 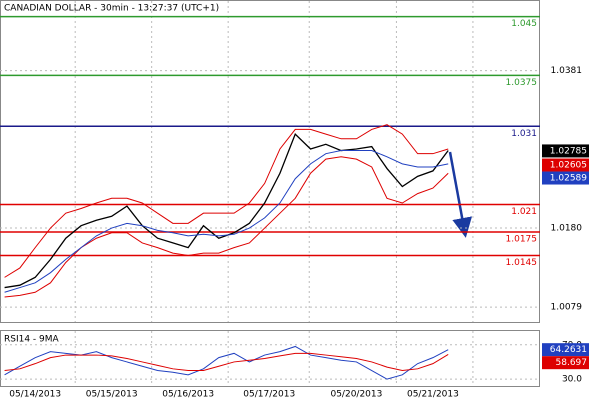 What do you see at coordinates (112, 395) in the screenshot?
I see `x-tick-label: 05/15/2013` at bounding box center [112, 395].